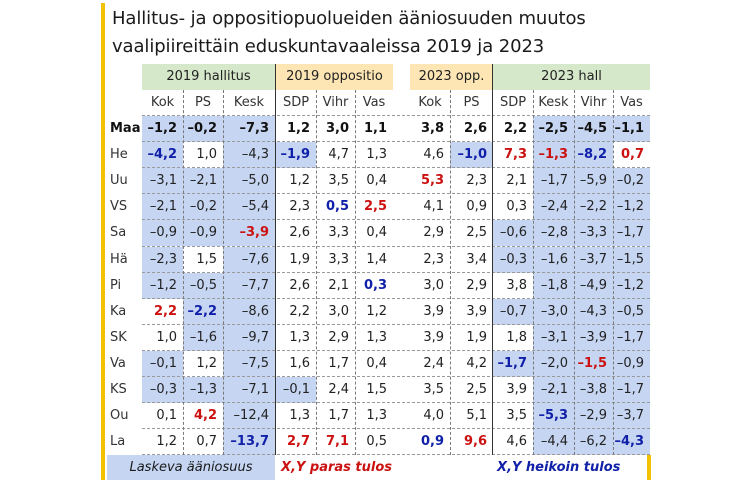 The height and width of the screenshot is (483, 750). Describe the element at coordinates (593, 155) in the screenshot. I see `table-cell: –8,2` at that location.